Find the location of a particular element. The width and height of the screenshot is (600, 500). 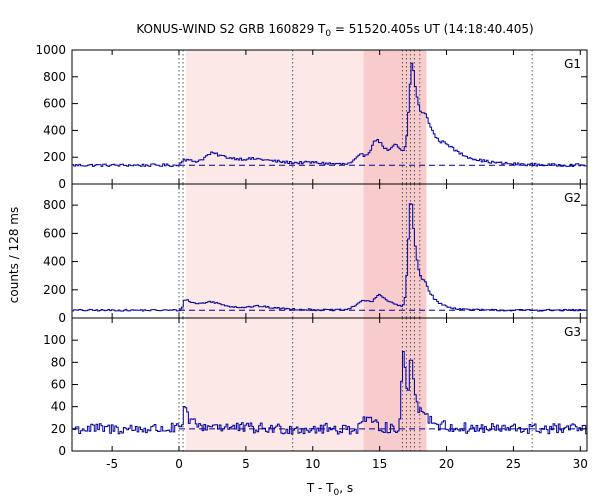

x-tick-label: 0 is located at coordinates (179, 464).